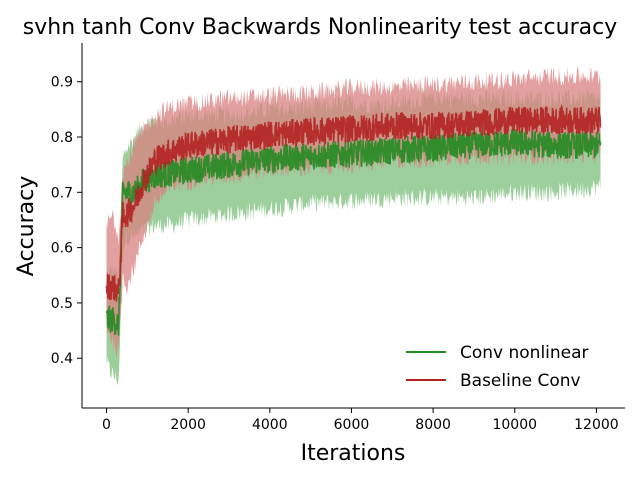 The width and height of the screenshot is (640, 480). I want to click on x-tick-label: 2000, so click(188, 425).